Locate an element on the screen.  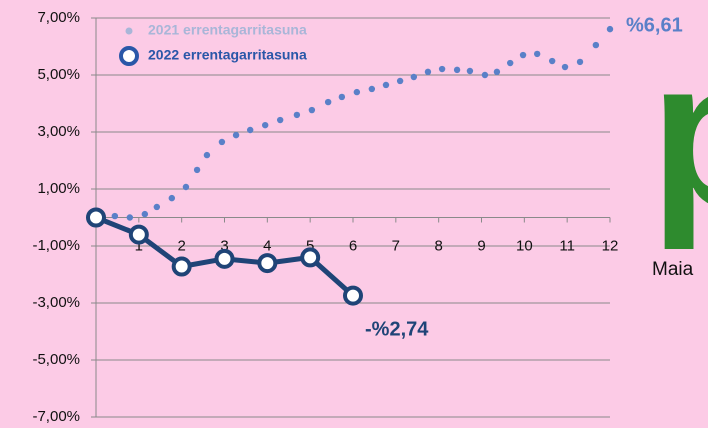
x-tick-label: 8 is located at coordinates (438, 245).